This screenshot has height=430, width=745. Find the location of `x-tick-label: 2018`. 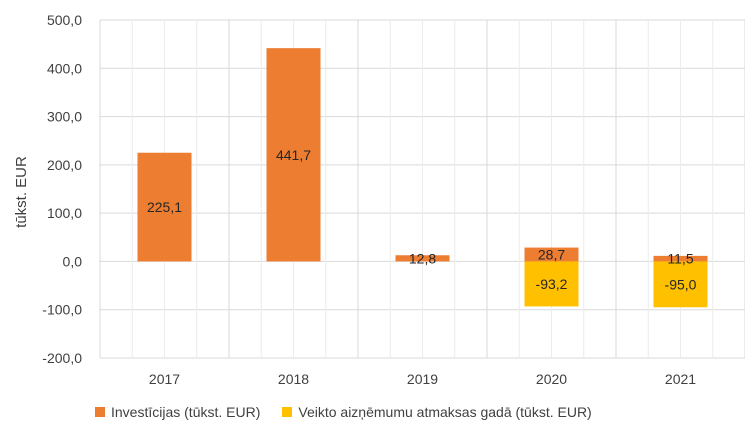

x-tick-label: 2018 is located at coordinates (293, 379).